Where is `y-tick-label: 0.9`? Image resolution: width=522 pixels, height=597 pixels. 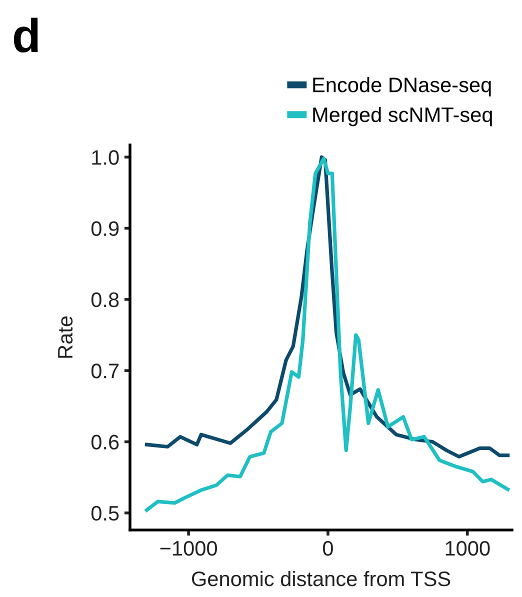 y-tick-label: 0.9 is located at coordinates (105, 228).